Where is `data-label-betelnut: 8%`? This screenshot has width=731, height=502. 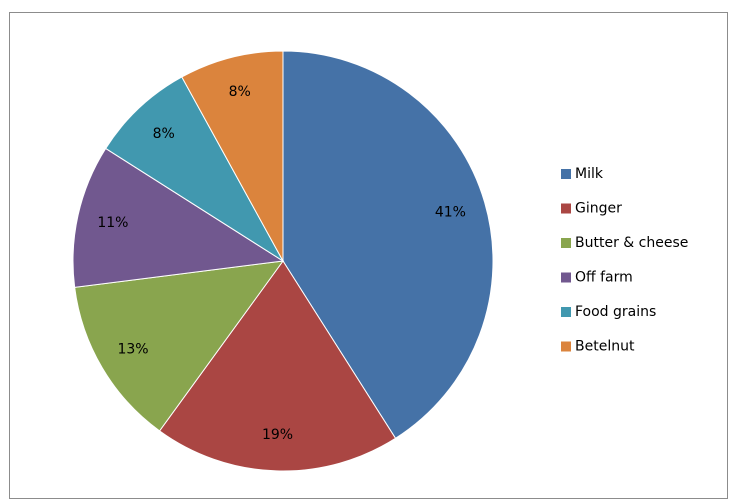
data-label-betelnut: 8% is located at coordinates (240, 92).